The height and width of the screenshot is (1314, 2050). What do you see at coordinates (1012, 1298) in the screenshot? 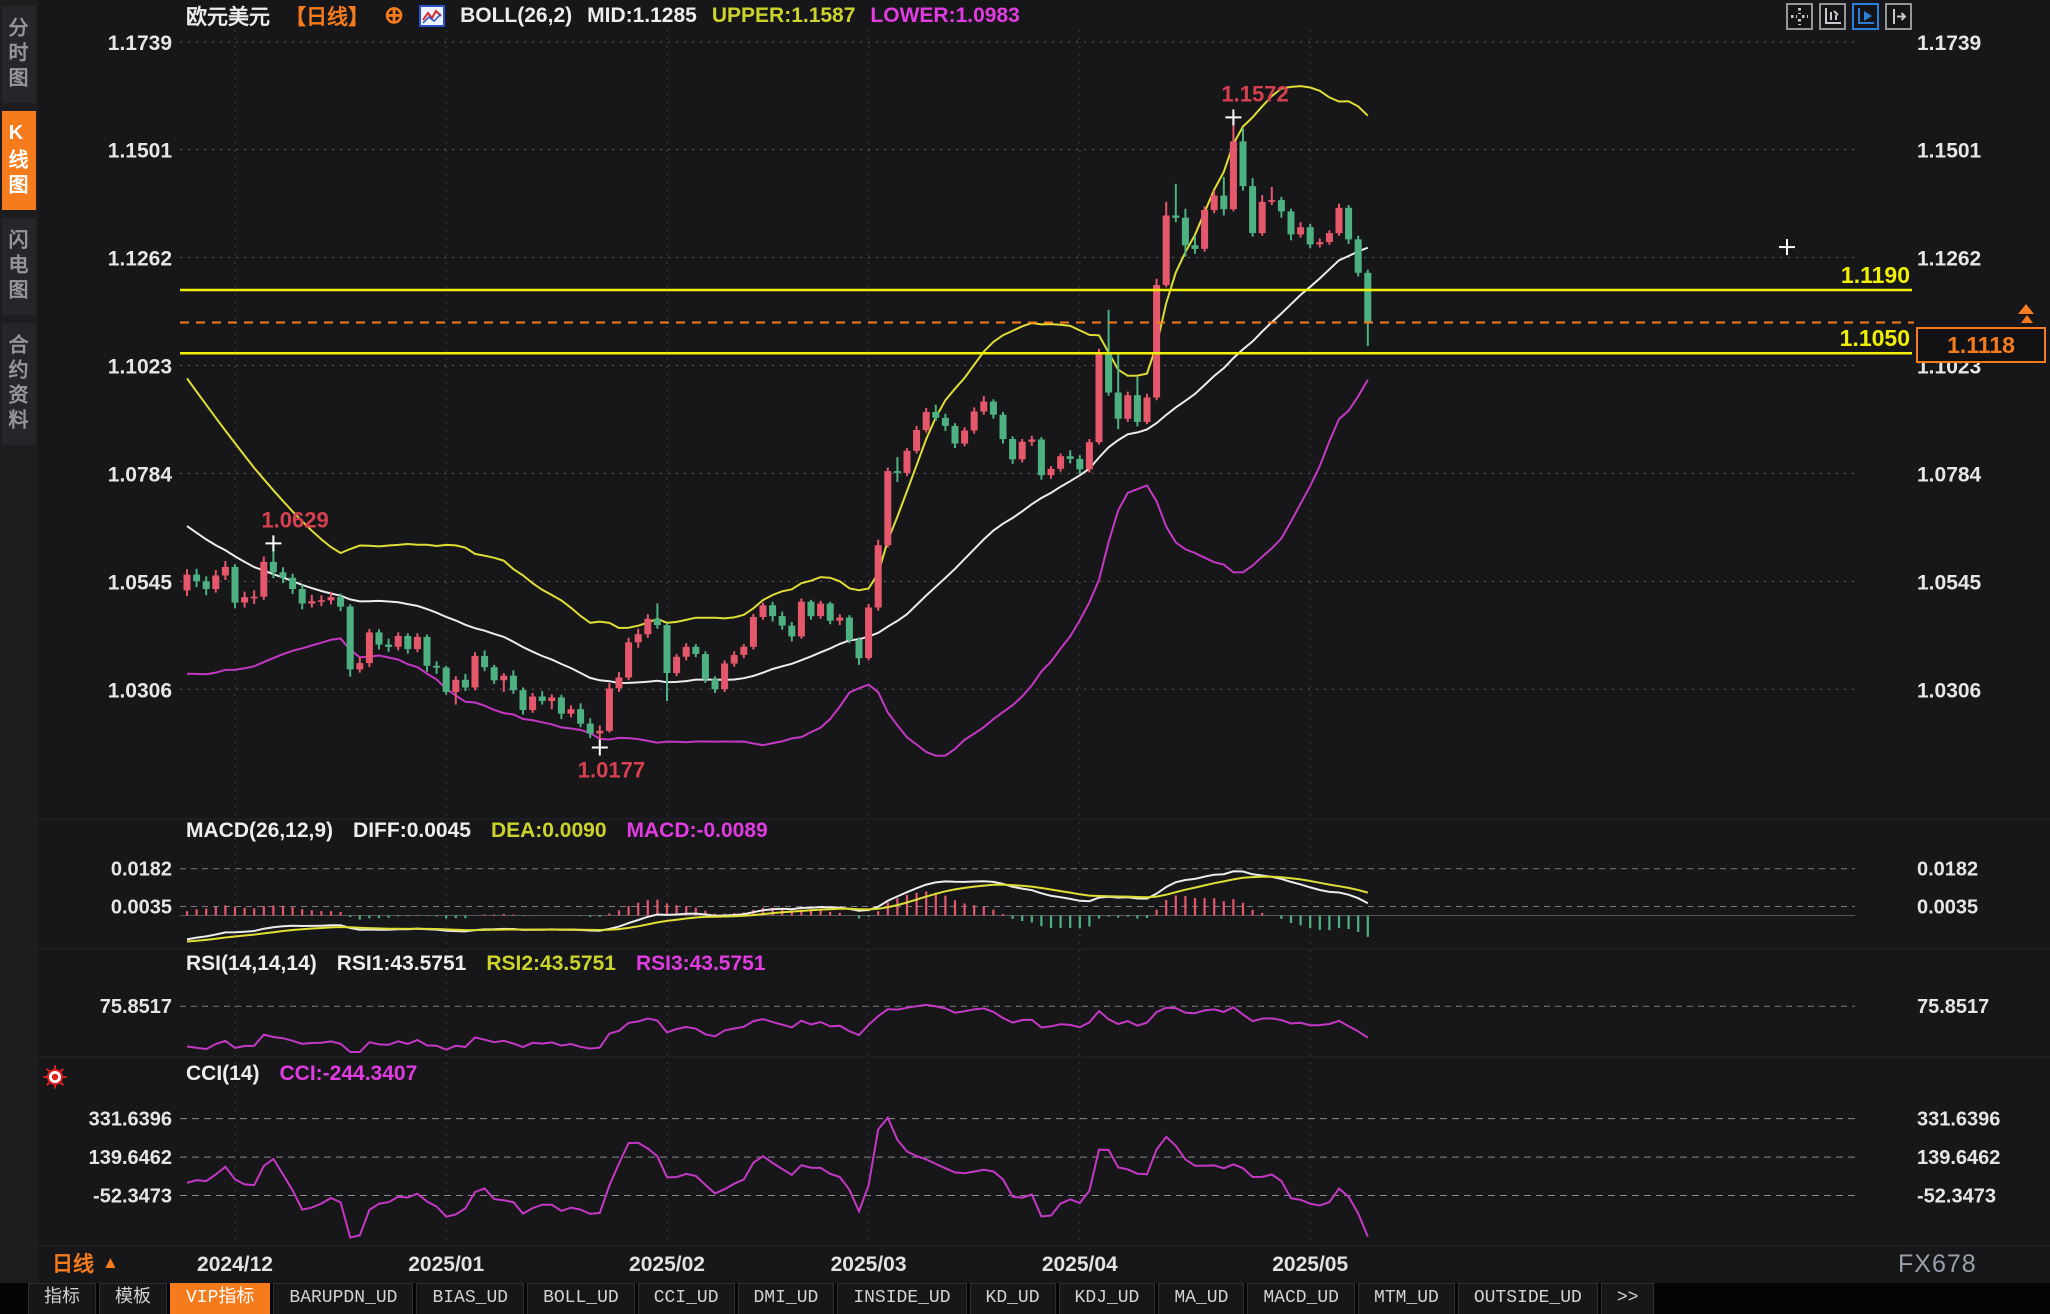
I see `tab-9: KD_UD` at bounding box center [1012, 1298].